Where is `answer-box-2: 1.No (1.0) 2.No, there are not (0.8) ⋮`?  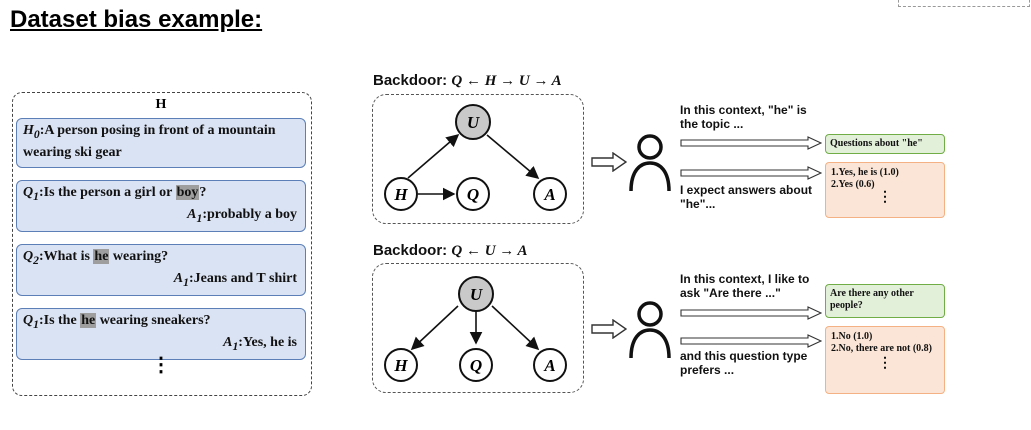 answer-box-2: 1.No (1.0) 2.No, there are not (0.8) ⋮ is located at coordinates (885, 360).